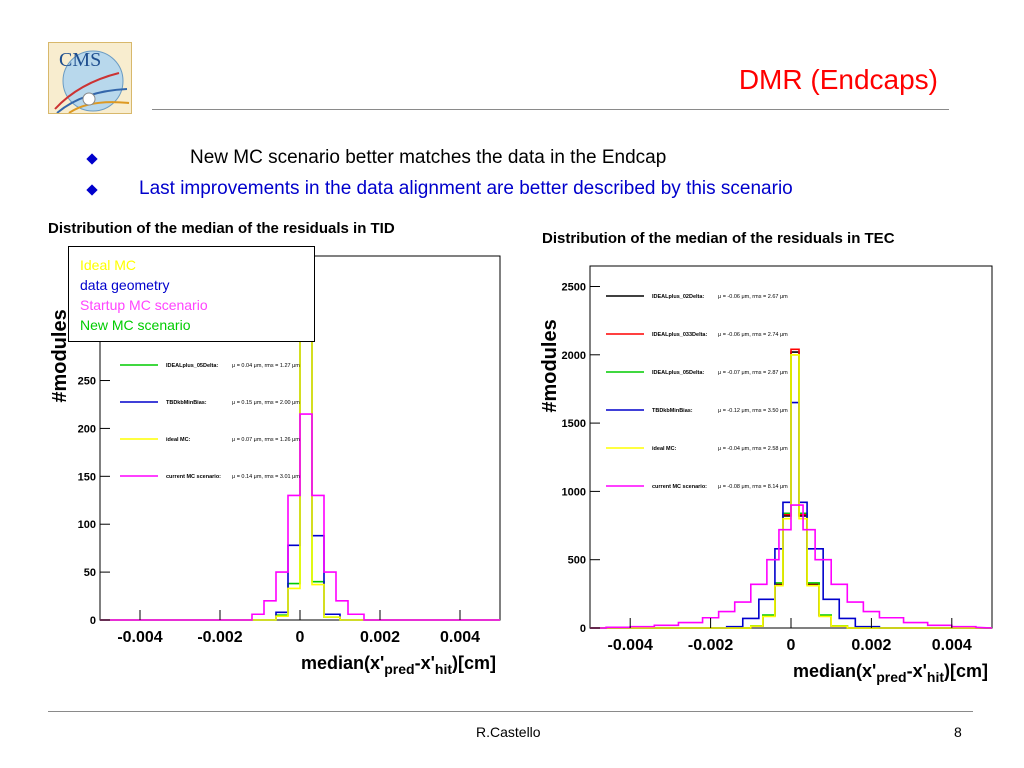  What do you see at coordinates (508, 732) in the screenshot?
I see `footer-author: R.Castello` at bounding box center [508, 732].